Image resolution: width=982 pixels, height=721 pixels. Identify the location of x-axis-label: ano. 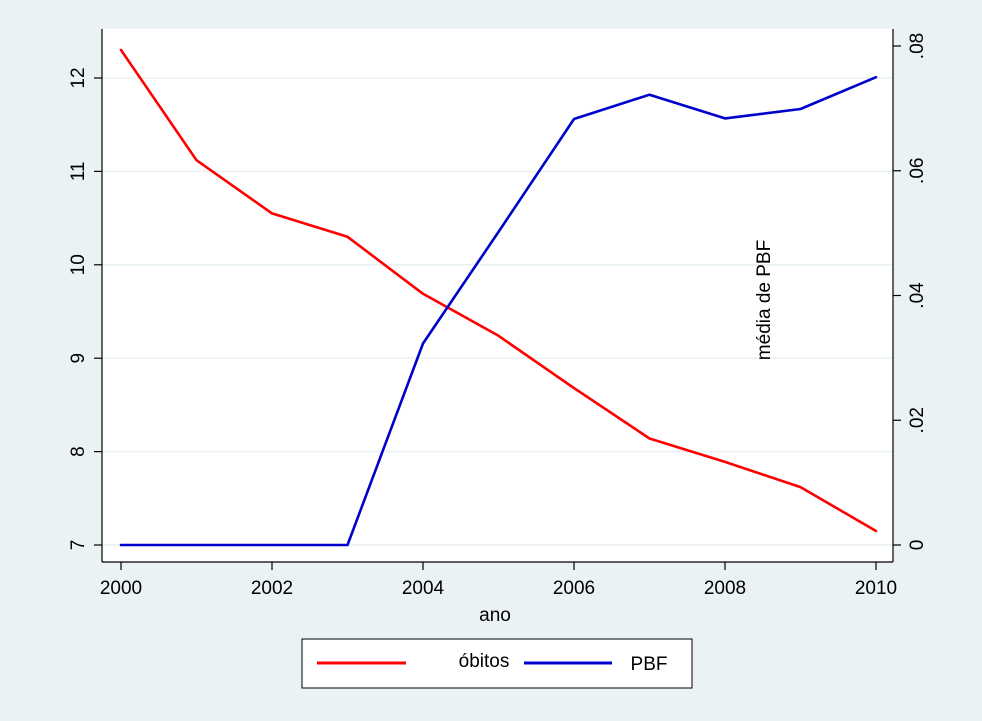
(495, 615).